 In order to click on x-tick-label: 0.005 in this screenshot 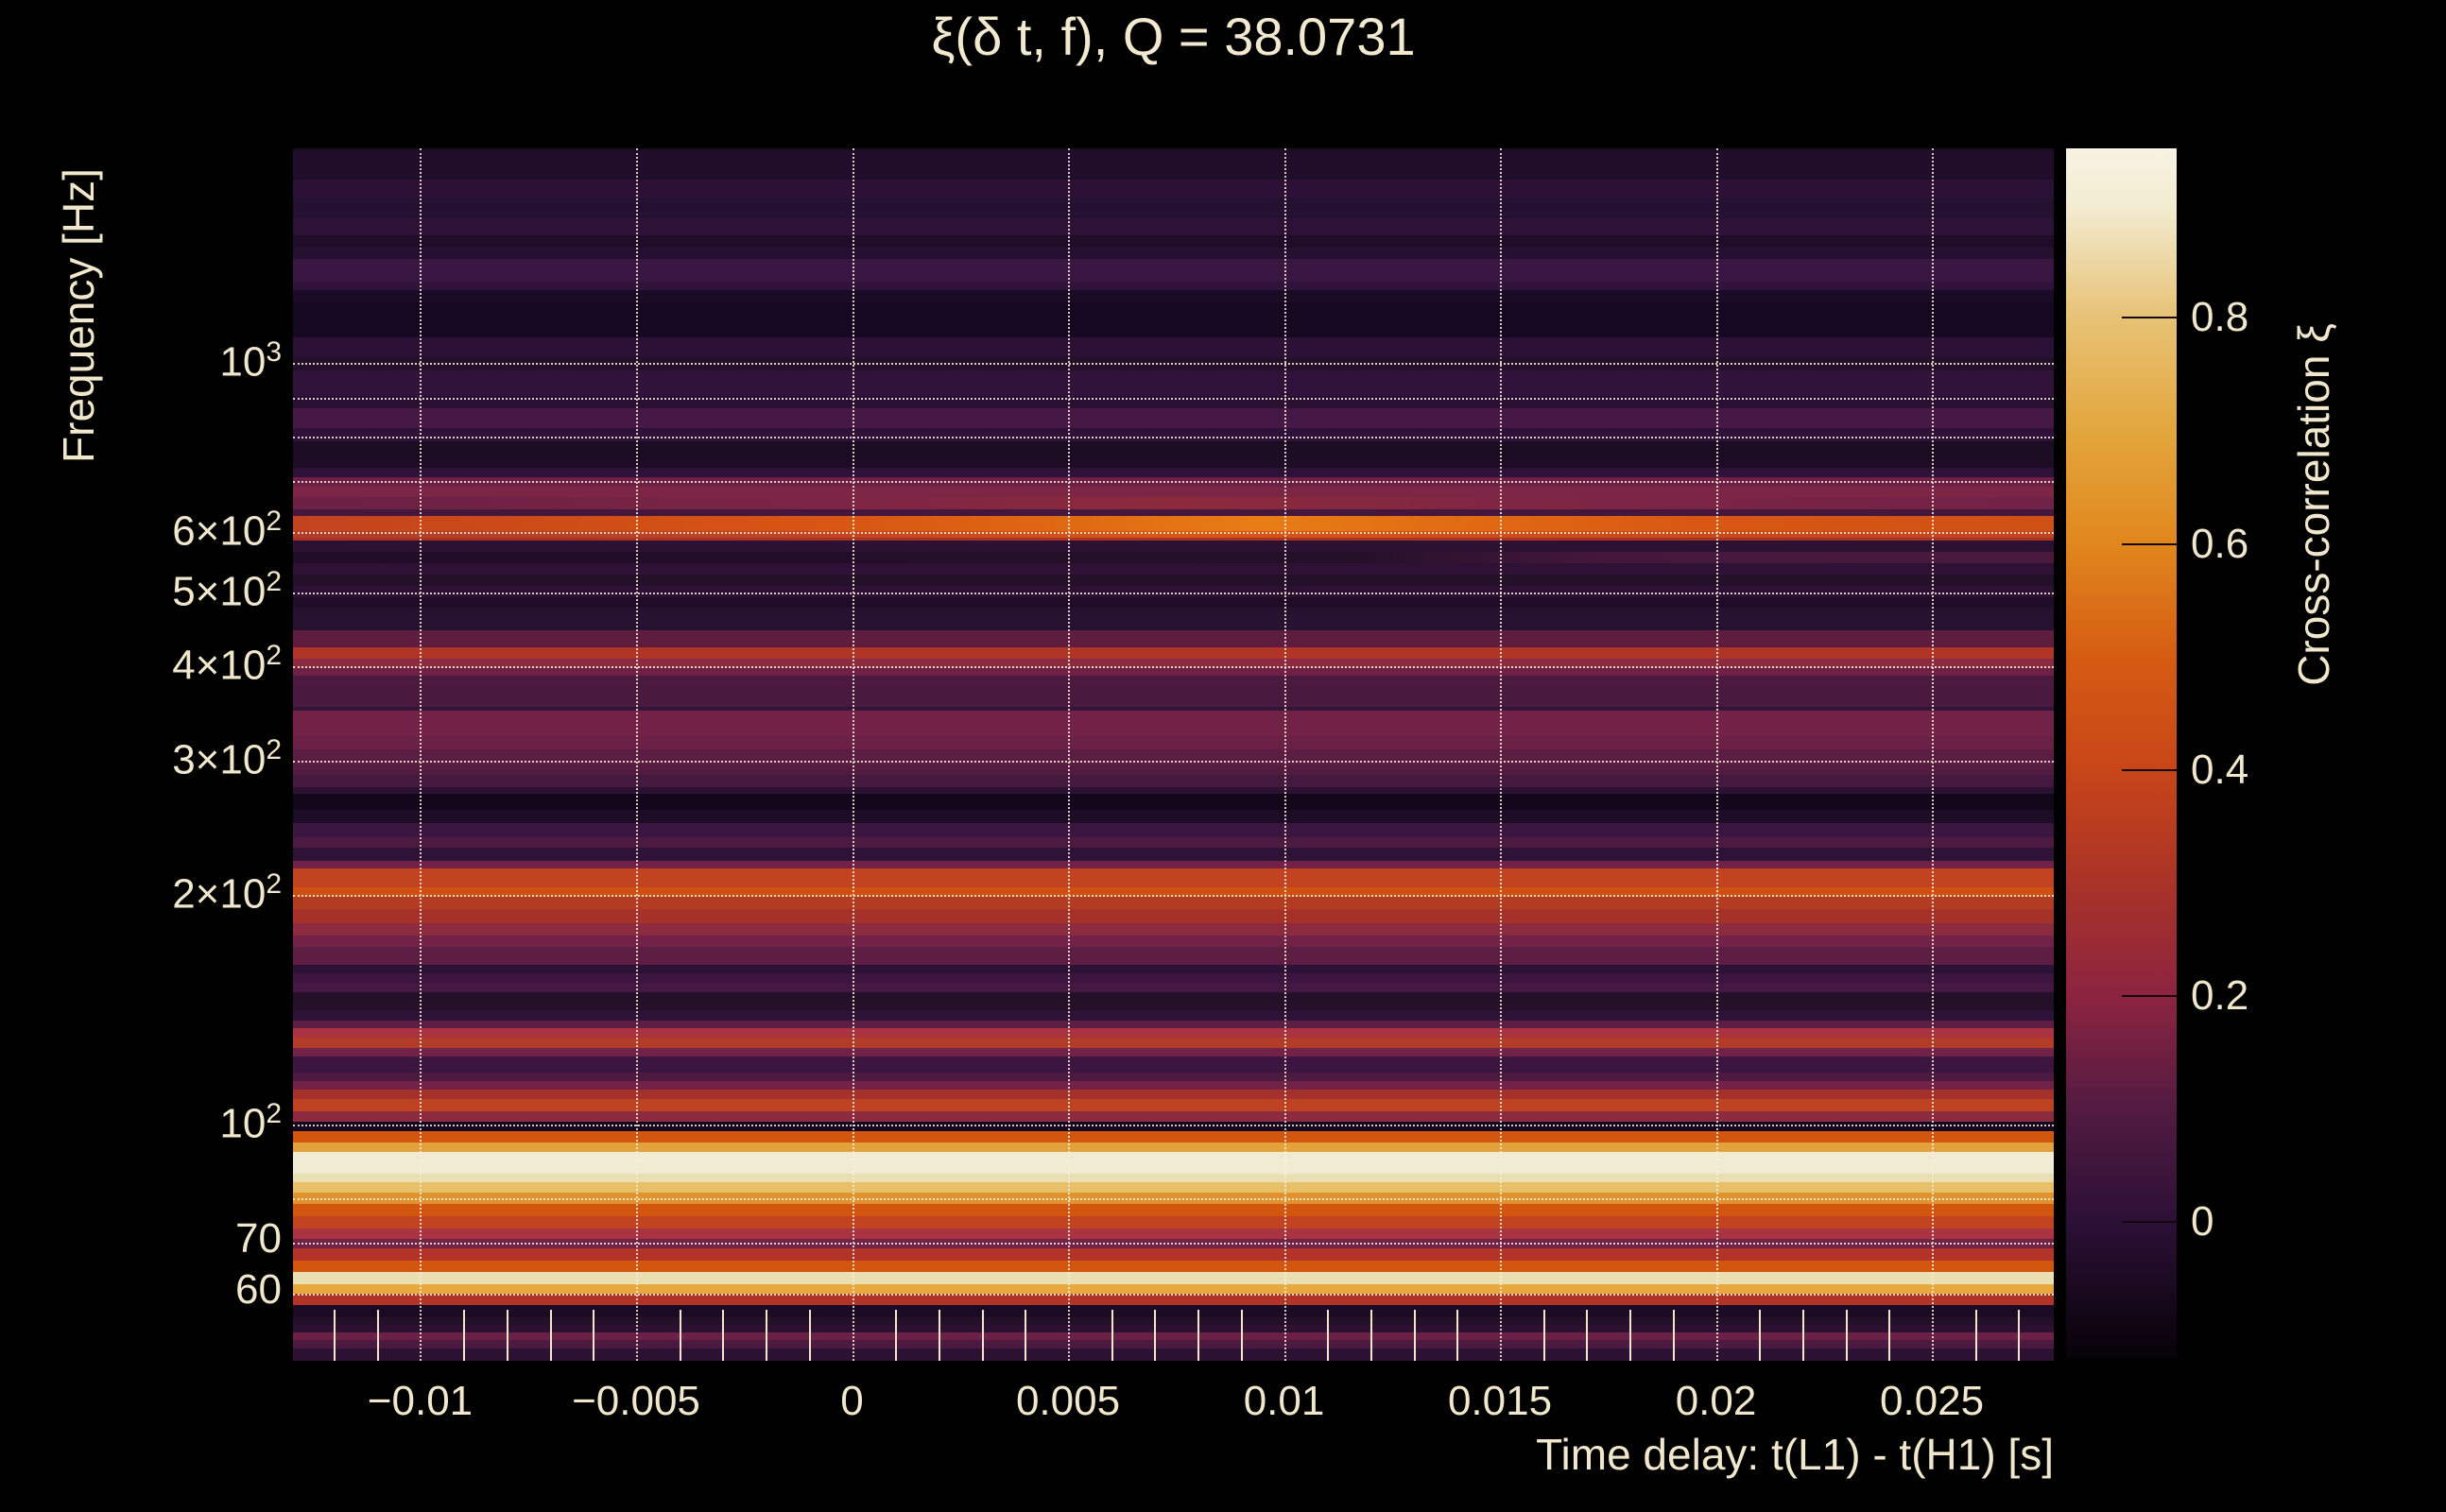, I will do `click(1068, 1401)`.